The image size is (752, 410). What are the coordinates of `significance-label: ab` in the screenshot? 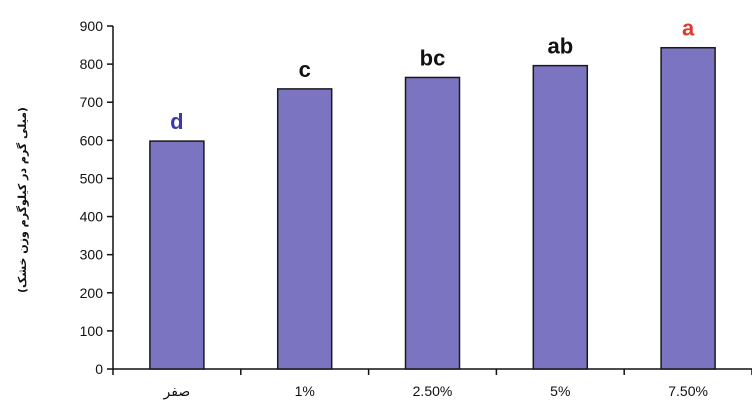 It's located at (560, 46).